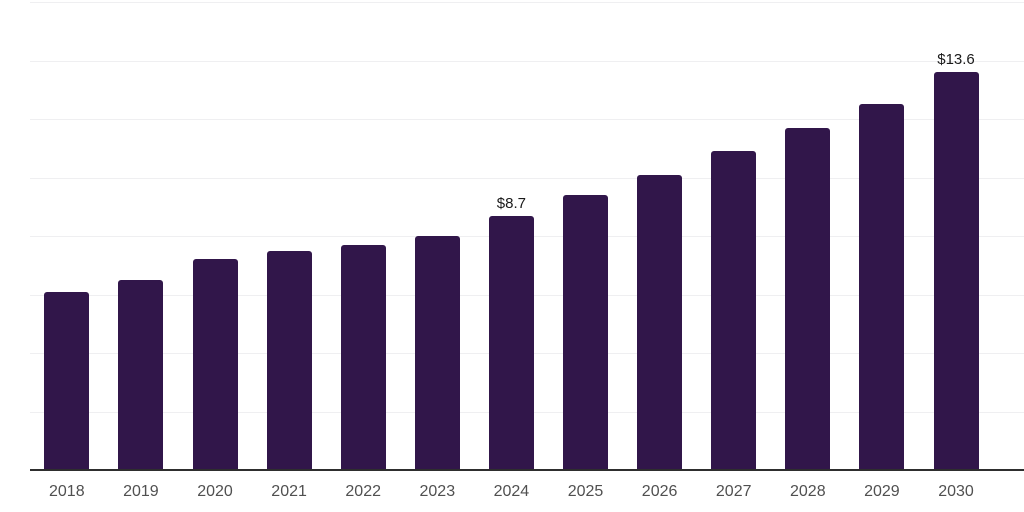  Describe the element at coordinates (437, 353) in the screenshot. I see `bar-2023` at that location.